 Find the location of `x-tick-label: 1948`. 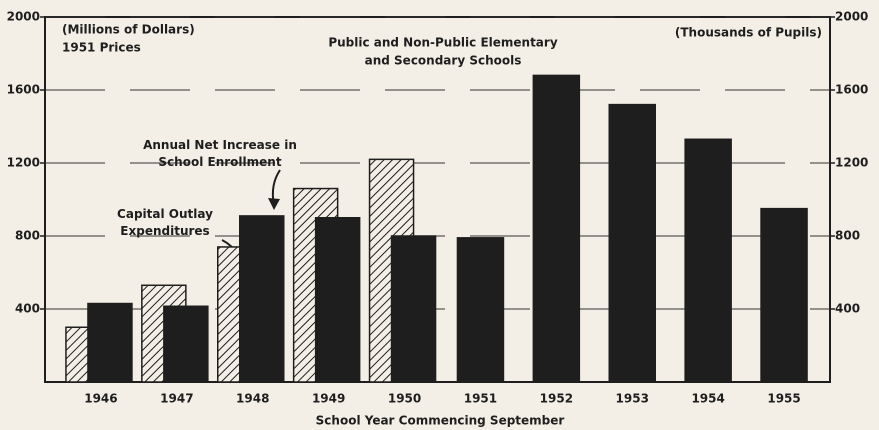

x-tick-label: 1948 is located at coordinates (252, 399).